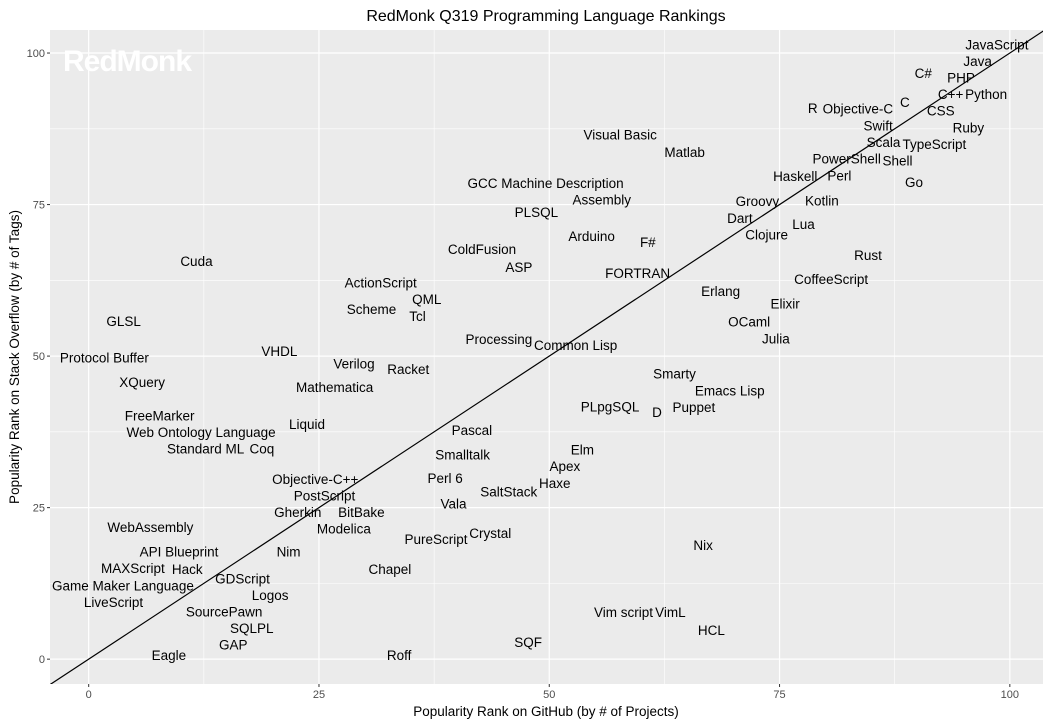 The height and width of the screenshot is (726, 1050). What do you see at coordinates (36, 54) in the screenshot?
I see `y-tick-label: 100` at bounding box center [36, 54].